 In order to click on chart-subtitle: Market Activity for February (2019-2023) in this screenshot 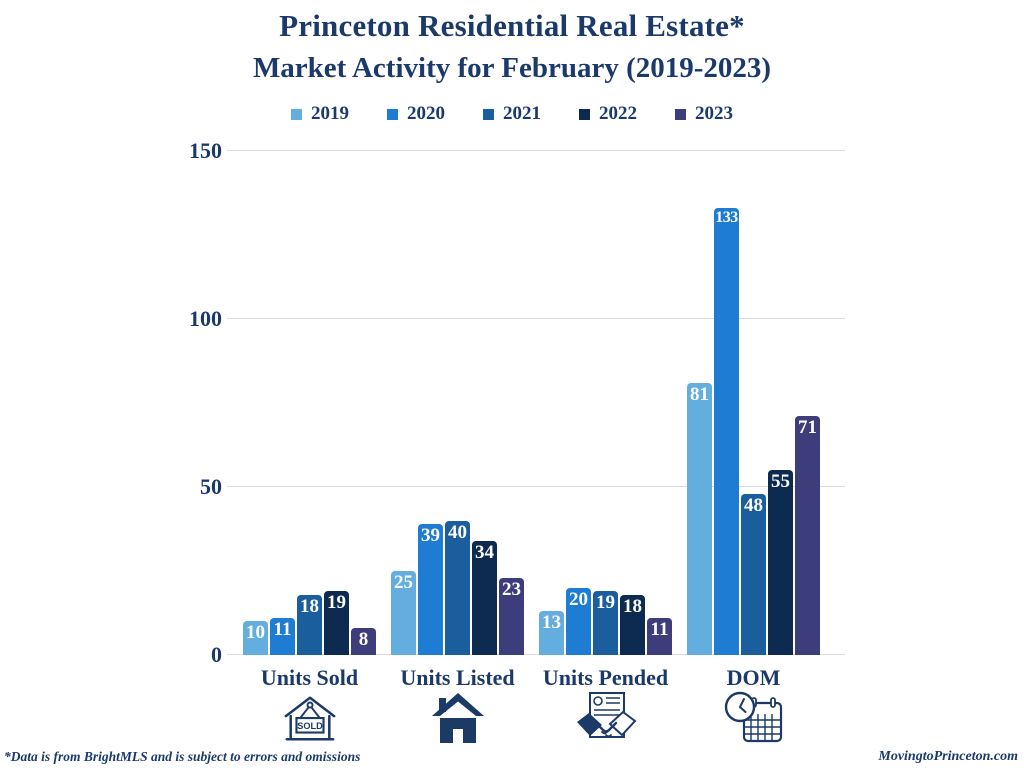, I will do `click(512, 68)`.